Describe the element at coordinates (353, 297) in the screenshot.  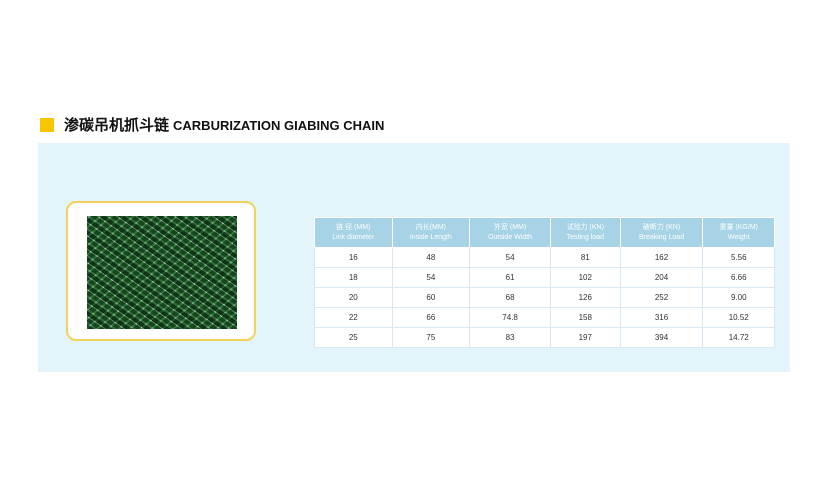
I see `table-cell: 20` at that location.